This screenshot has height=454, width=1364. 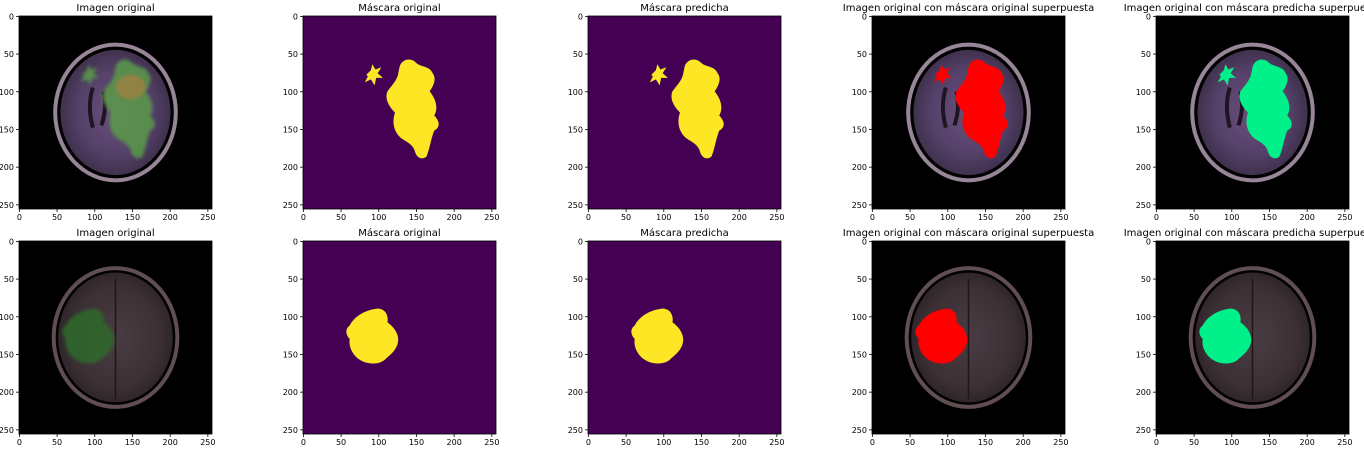 I want to click on panel-title: Máscara predicha, so click(x=684, y=233).